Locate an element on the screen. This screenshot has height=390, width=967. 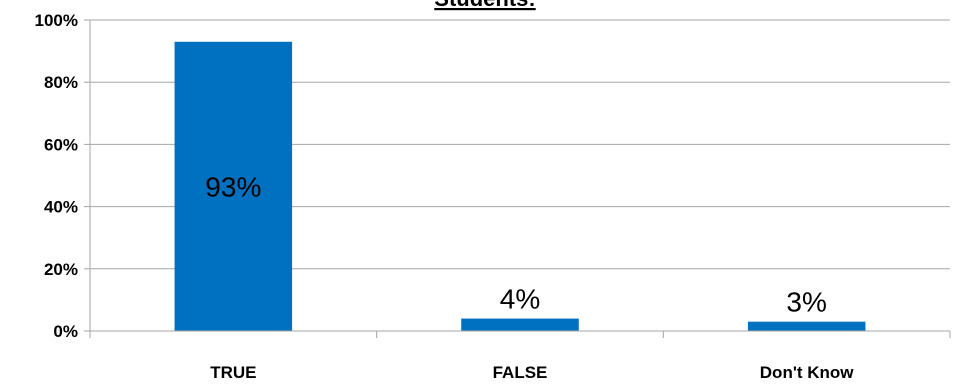
data-label: 3% is located at coordinates (806, 302).